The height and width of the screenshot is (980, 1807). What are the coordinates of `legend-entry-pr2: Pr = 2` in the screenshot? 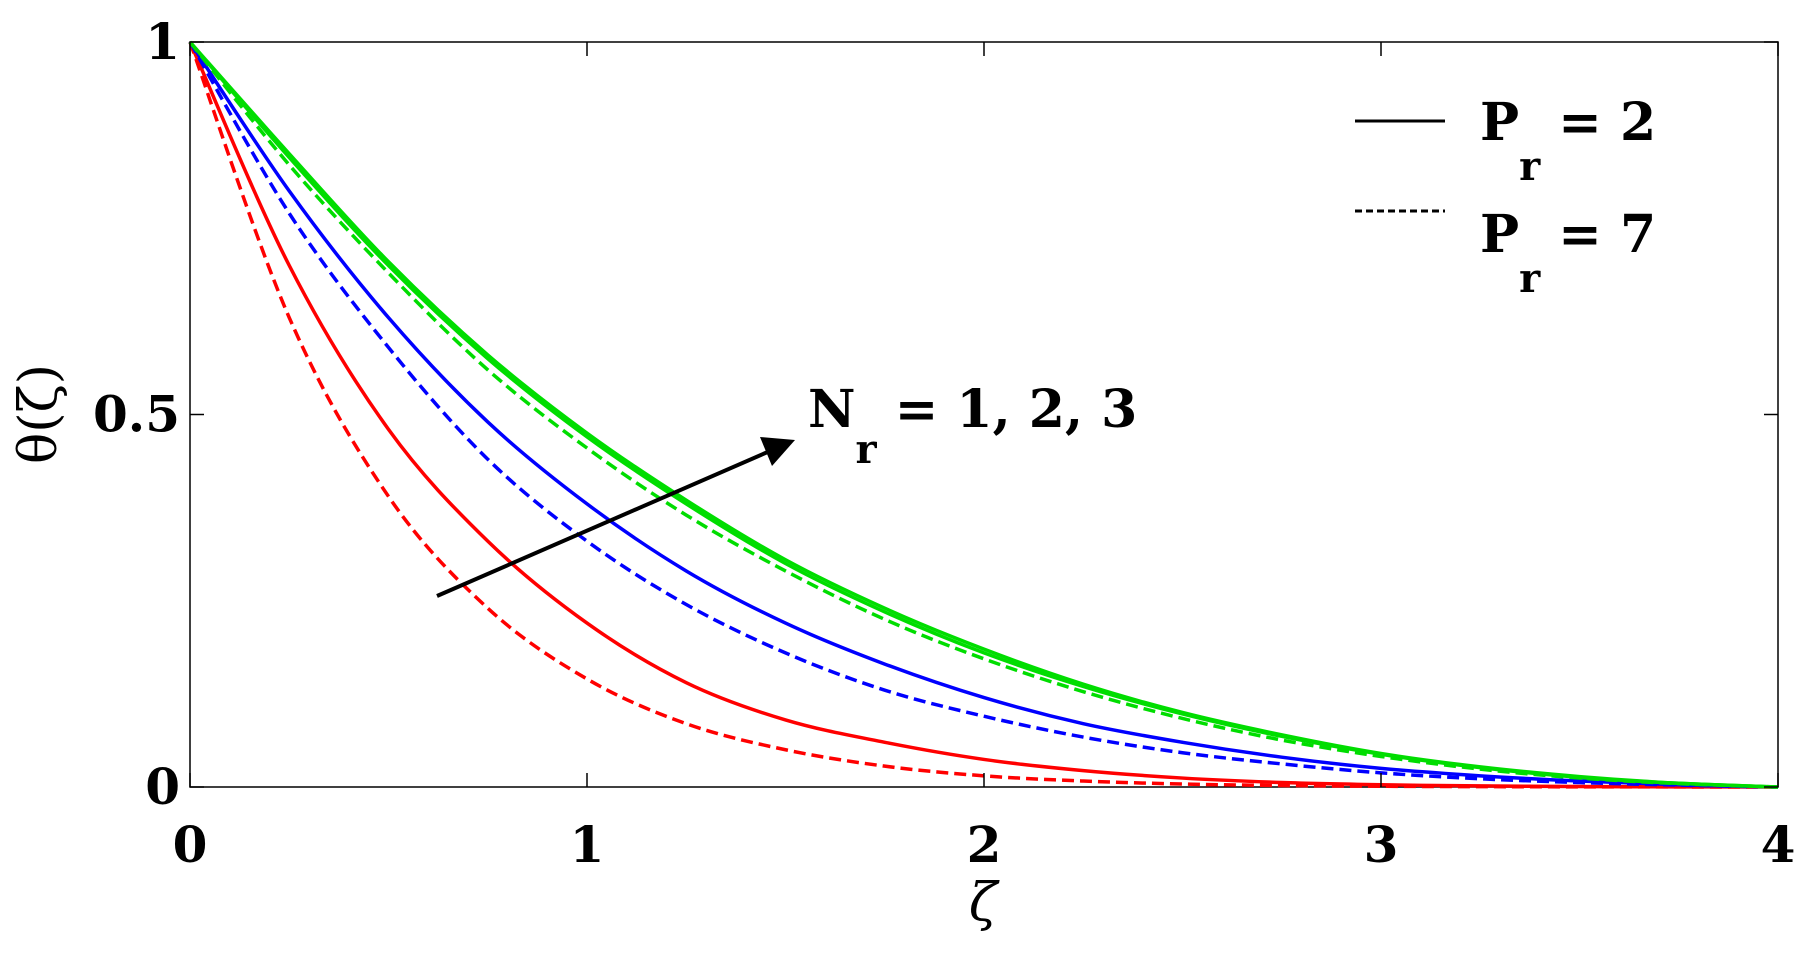 It's located at (1568, 141).